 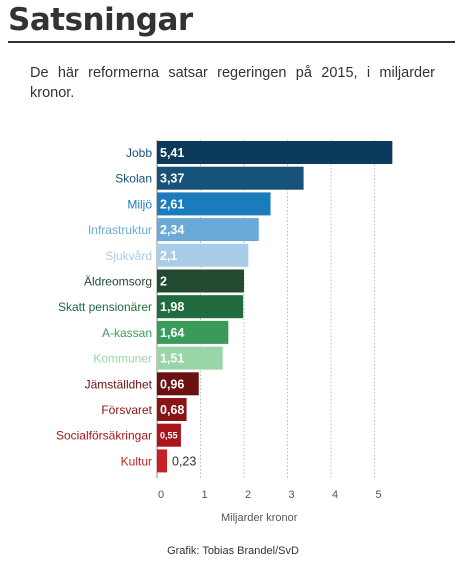 I want to click on value-label: 2, so click(x=163, y=282).